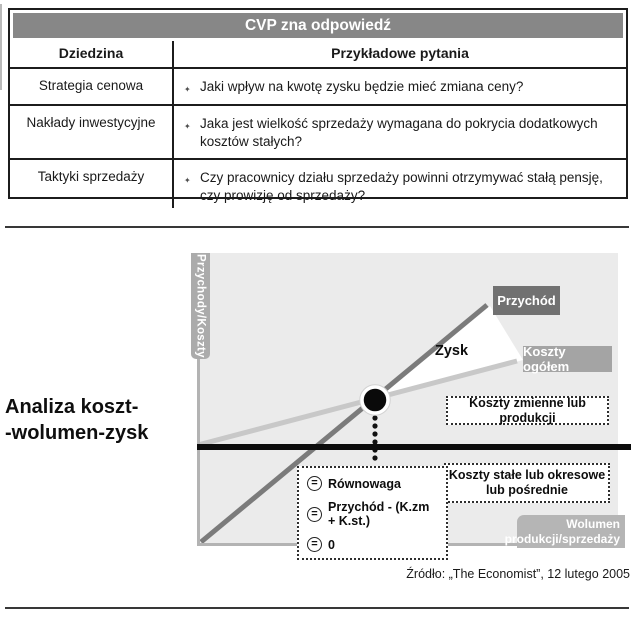  Describe the element at coordinates (567, 359) in the screenshot. I see `total-costs-tag: Koszty ogółem` at that location.